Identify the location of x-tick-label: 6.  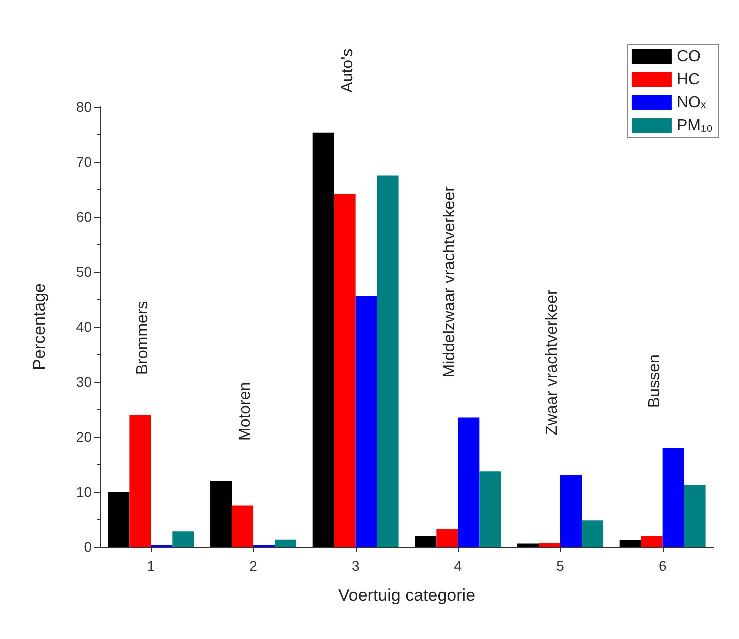
(662, 566).